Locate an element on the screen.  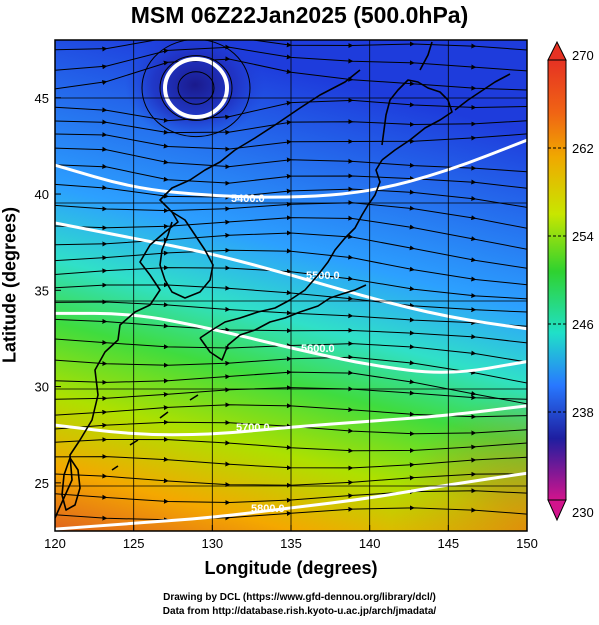
colorbar-tick-label: 230 is located at coordinates (583, 512).